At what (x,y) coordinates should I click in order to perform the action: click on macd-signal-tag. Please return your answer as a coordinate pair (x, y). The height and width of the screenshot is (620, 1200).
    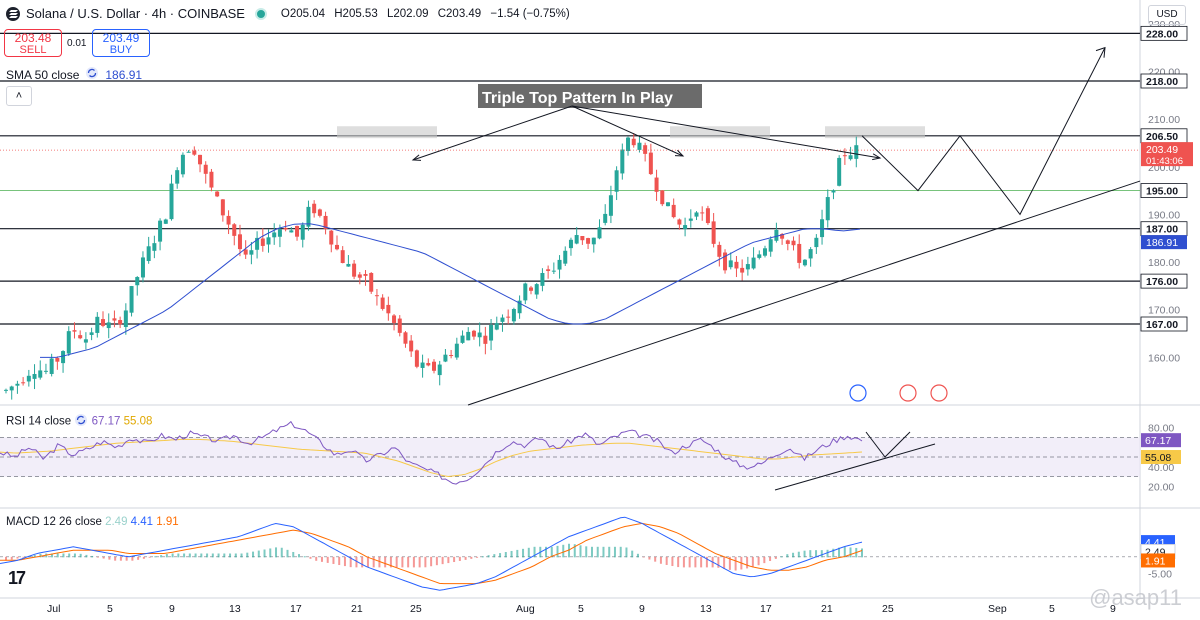
    Looking at the image, I should click on (1158, 560).